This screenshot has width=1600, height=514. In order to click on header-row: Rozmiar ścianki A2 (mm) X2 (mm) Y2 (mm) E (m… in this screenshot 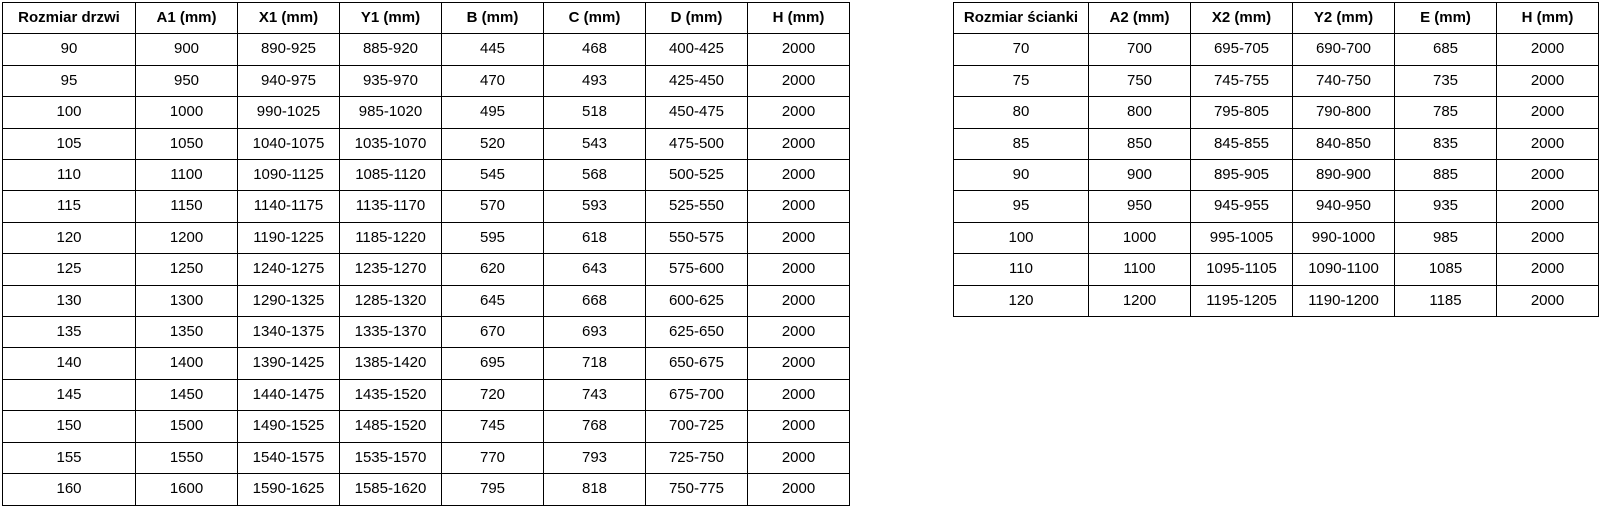, I will do `click(1276, 18)`.